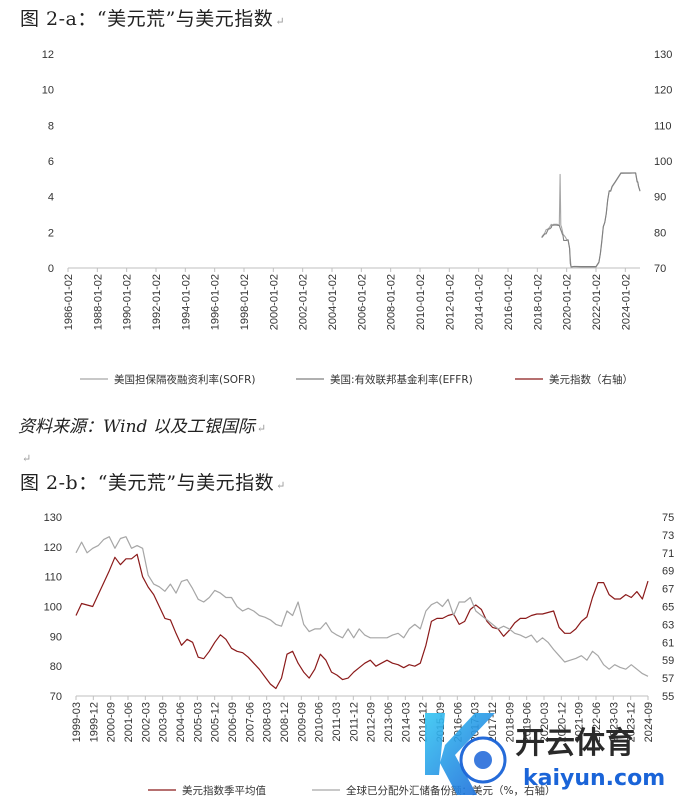  I want to click on x-tick-label: 2019-06, so click(528, 722).